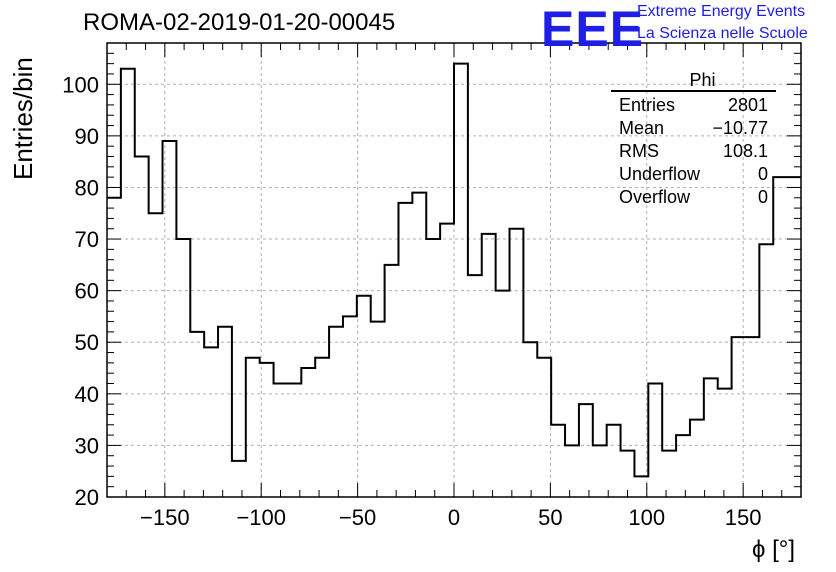  Describe the element at coordinates (87, 136) in the screenshot. I see `y-tick-label: 90` at that location.